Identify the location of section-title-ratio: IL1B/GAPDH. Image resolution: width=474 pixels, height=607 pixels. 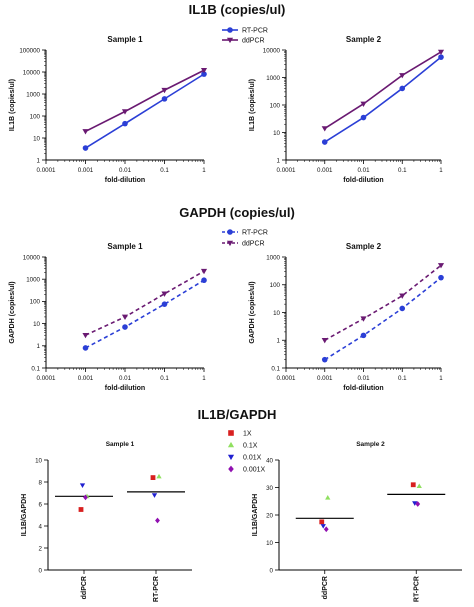
(237, 414).